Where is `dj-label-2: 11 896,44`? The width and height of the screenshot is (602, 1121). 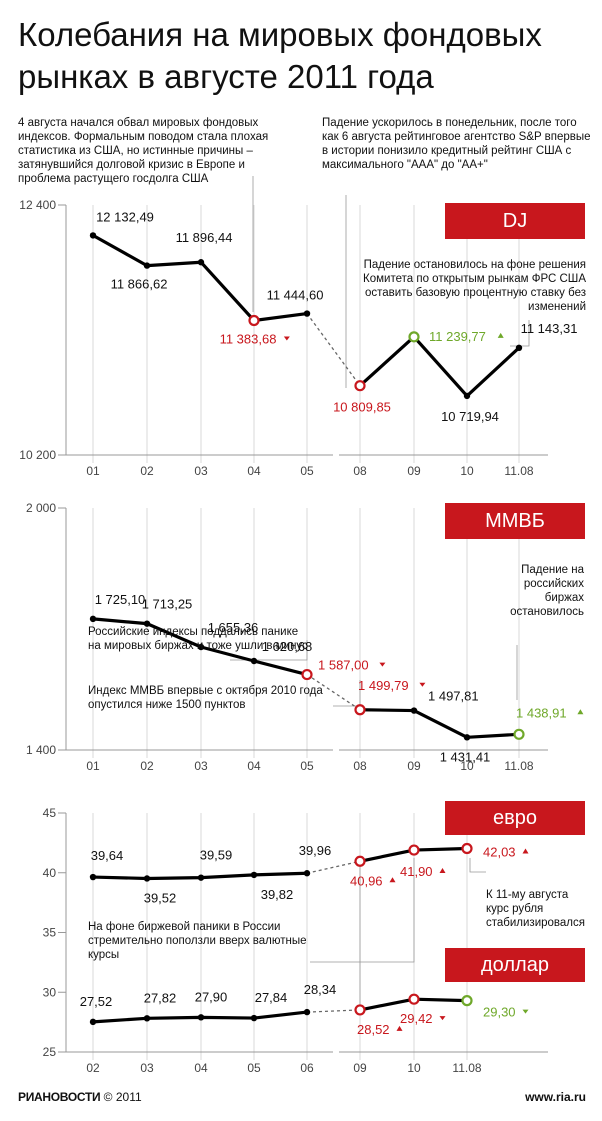
dj-label-2: 11 896,44 is located at coordinates (204, 237).